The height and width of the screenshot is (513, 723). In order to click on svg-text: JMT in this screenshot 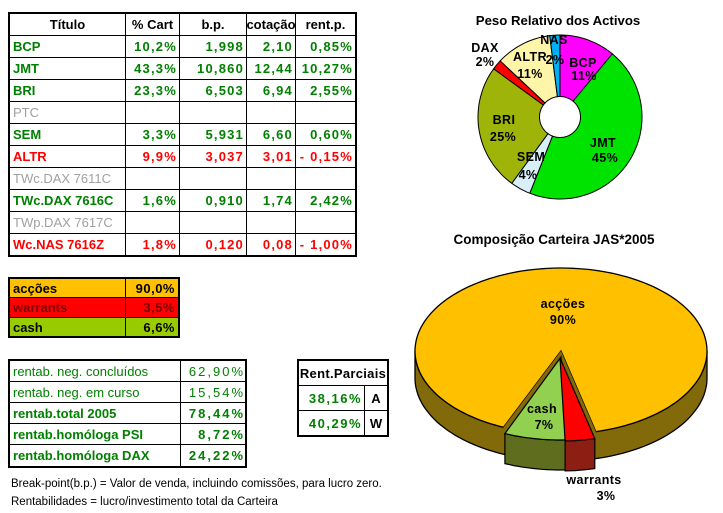, I will do `click(603, 143)`.